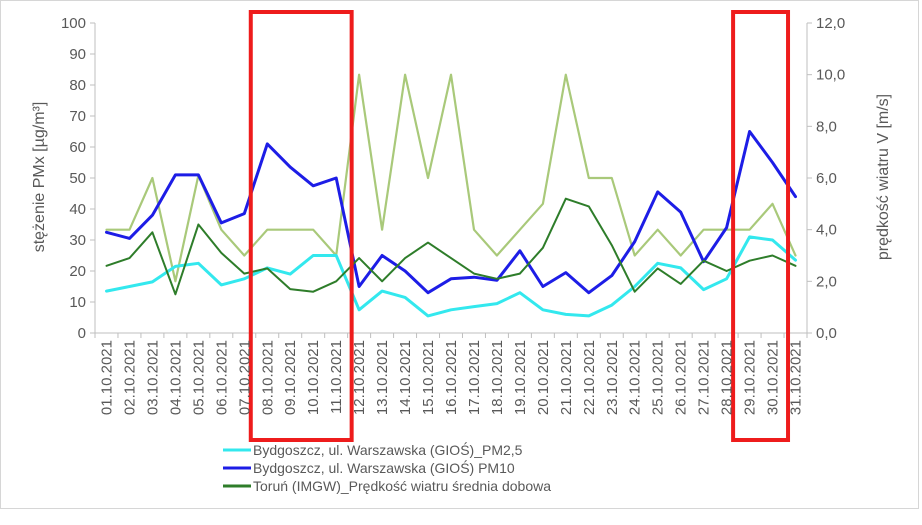  I want to click on x-tick-label: 13.10.2021, so click(382, 377).